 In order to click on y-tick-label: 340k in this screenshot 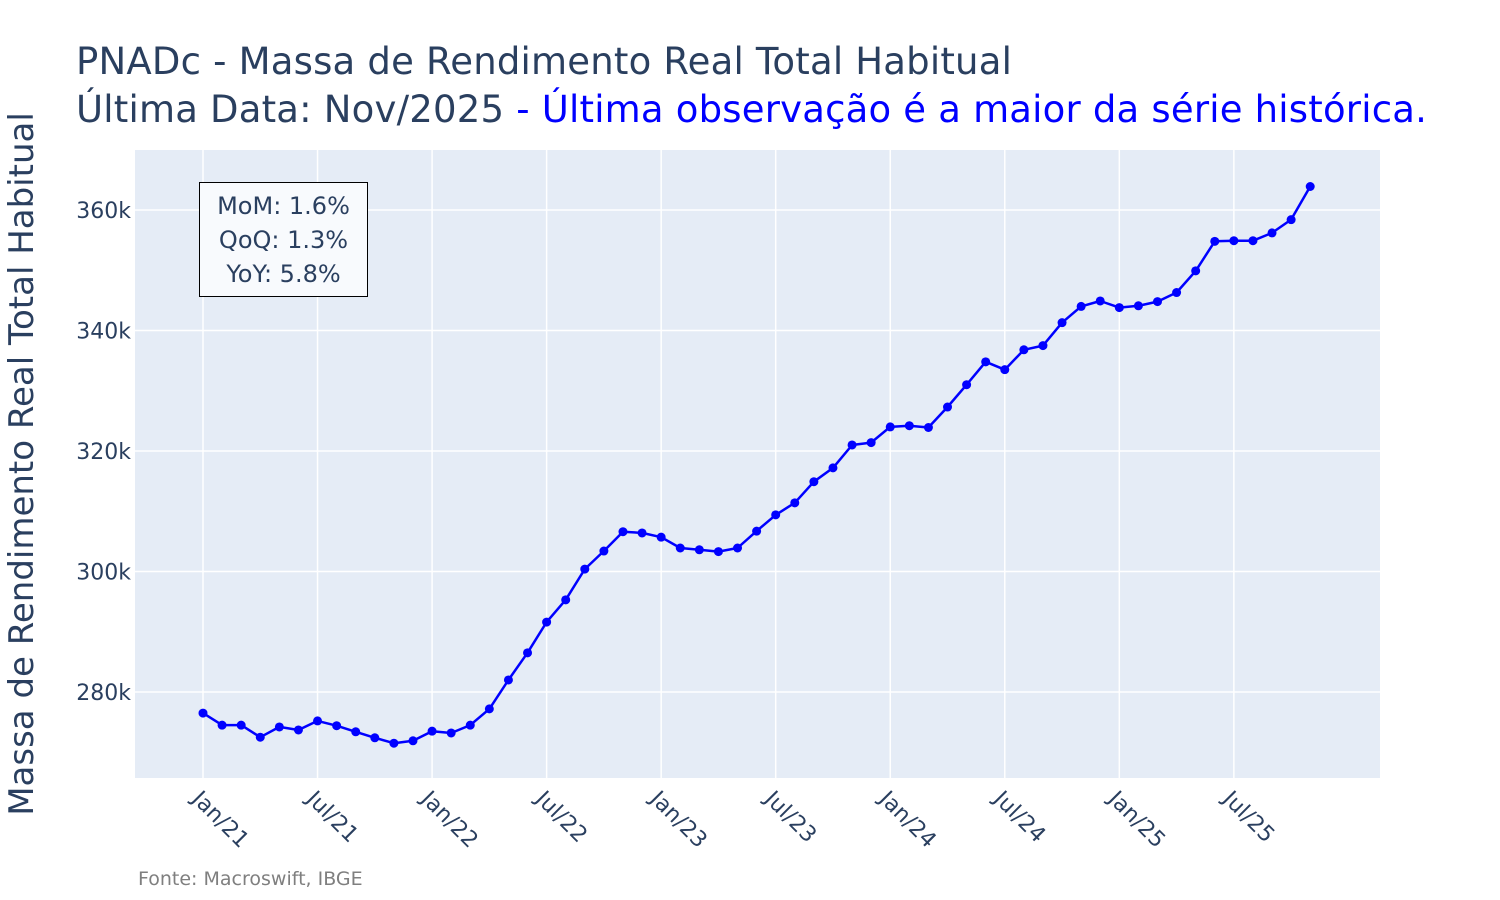, I will do `click(103, 332)`.